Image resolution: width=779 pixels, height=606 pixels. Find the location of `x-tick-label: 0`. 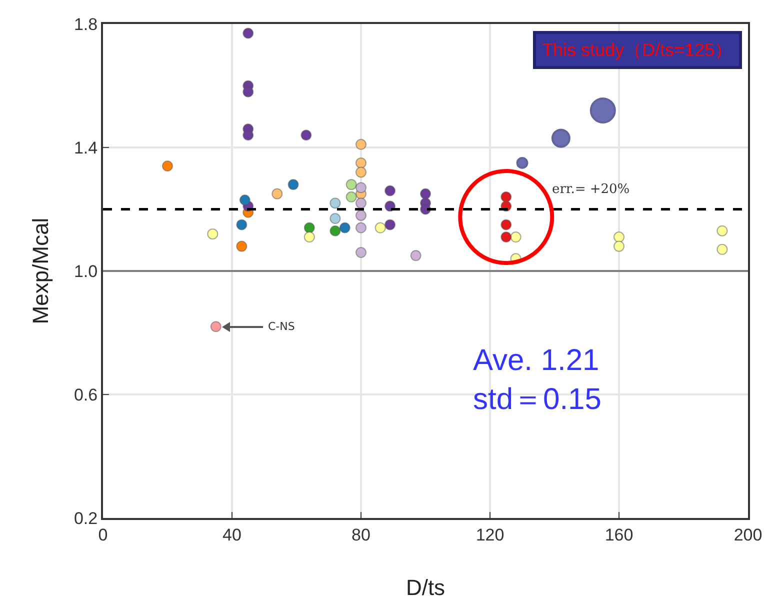

x-tick-label: 0 is located at coordinates (103, 534).